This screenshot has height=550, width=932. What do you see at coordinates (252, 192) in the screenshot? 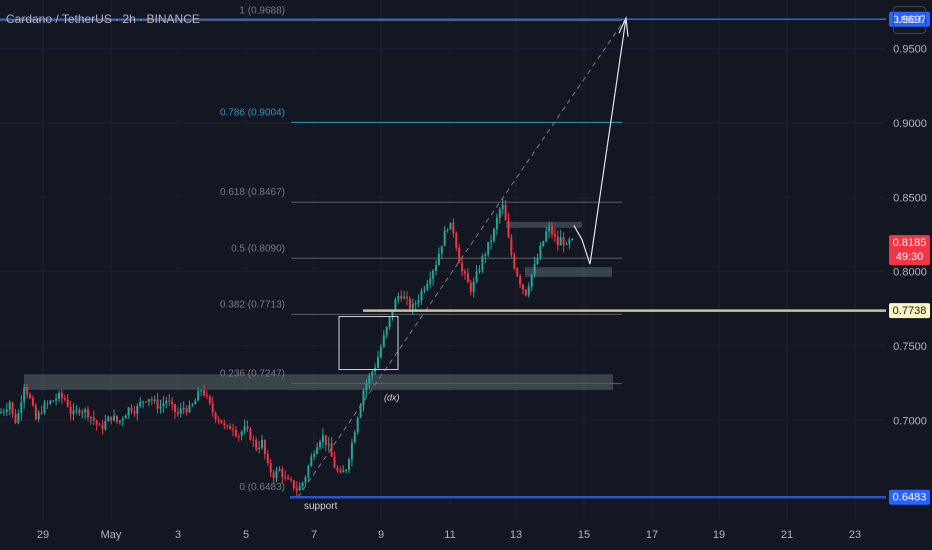
I see `fib-level-label: 0.618 (0.8467)` at bounding box center [252, 192].